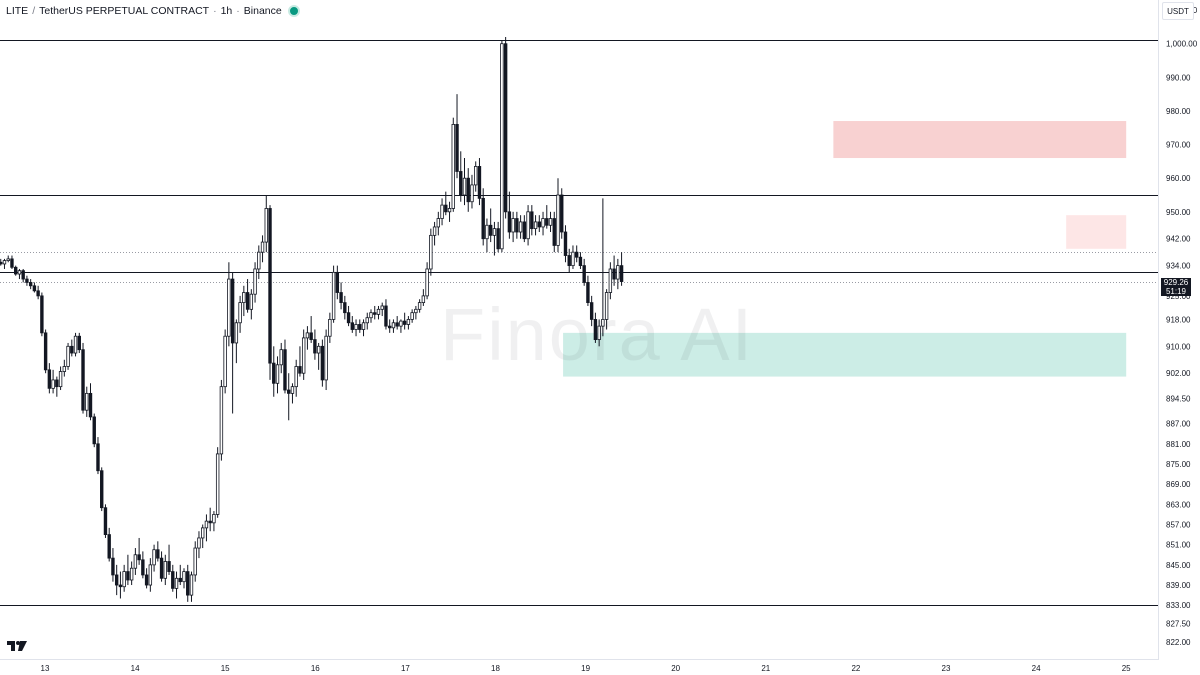 The height and width of the screenshot is (675, 1200). I want to click on time-tick-label: 18, so click(495, 668).